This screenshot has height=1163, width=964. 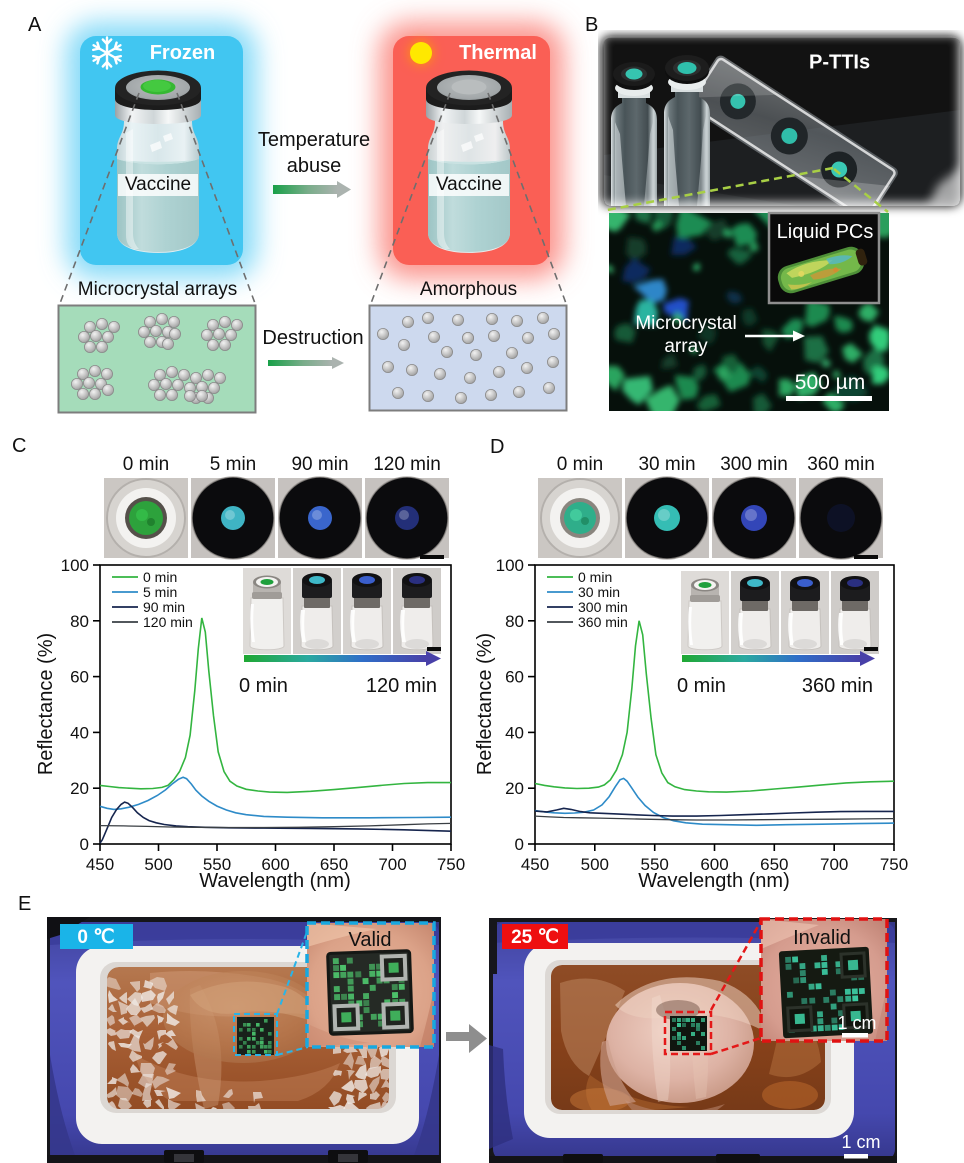 What do you see at coordinates (839, 63) in the screenshot?
I see `svg-text: P-TTIs` at bounding box center [839, 63].